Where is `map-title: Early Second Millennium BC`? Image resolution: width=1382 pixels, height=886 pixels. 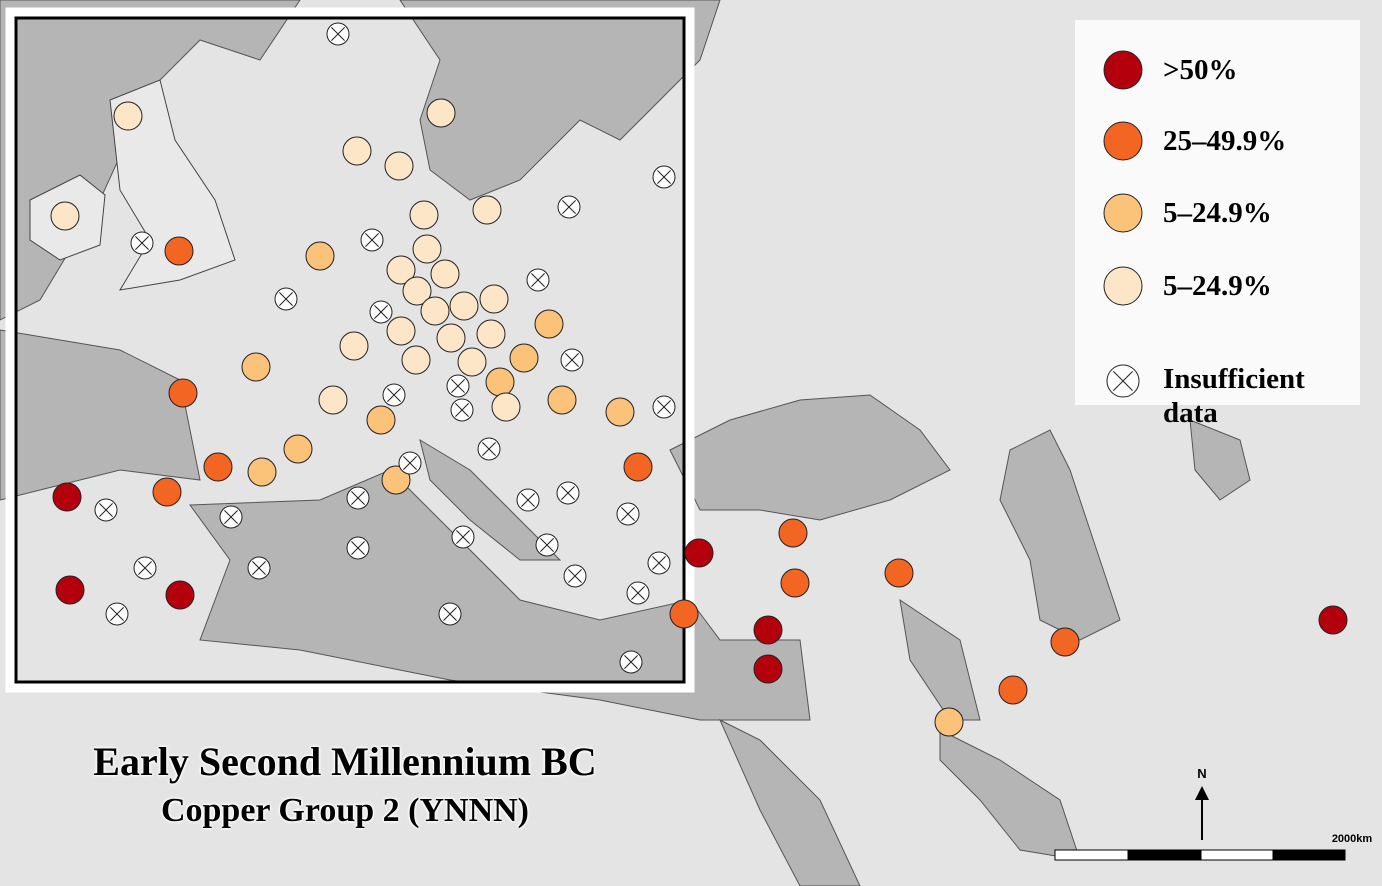
map-title: Early Second Millennium BC is located at coordinates (345, 761).